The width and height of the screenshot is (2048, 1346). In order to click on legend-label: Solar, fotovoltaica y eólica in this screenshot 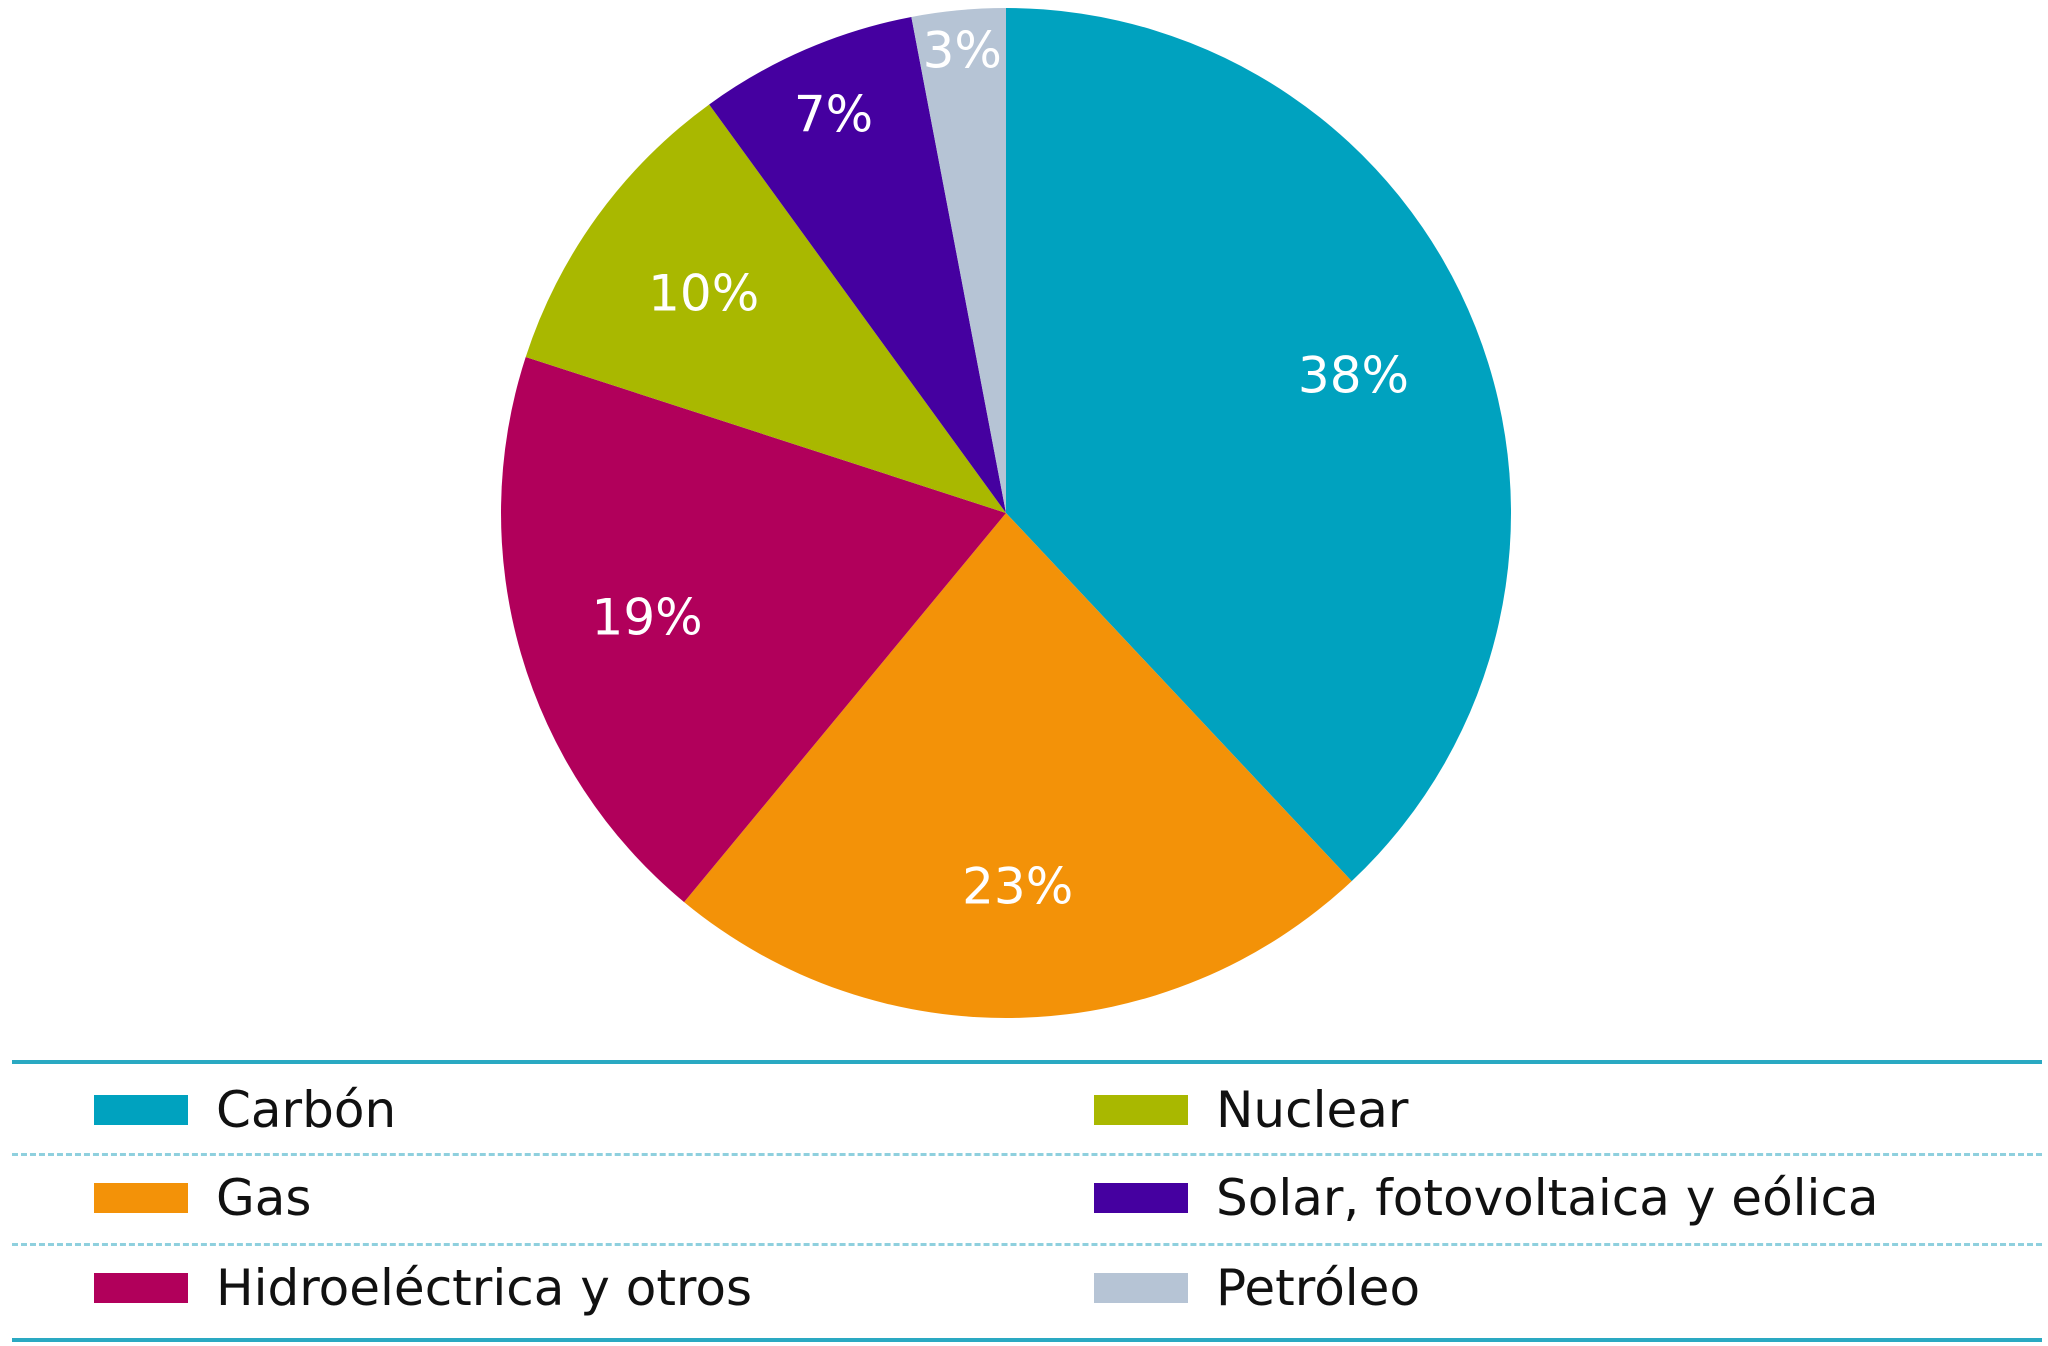, I will do `click(1547, 1198)`.